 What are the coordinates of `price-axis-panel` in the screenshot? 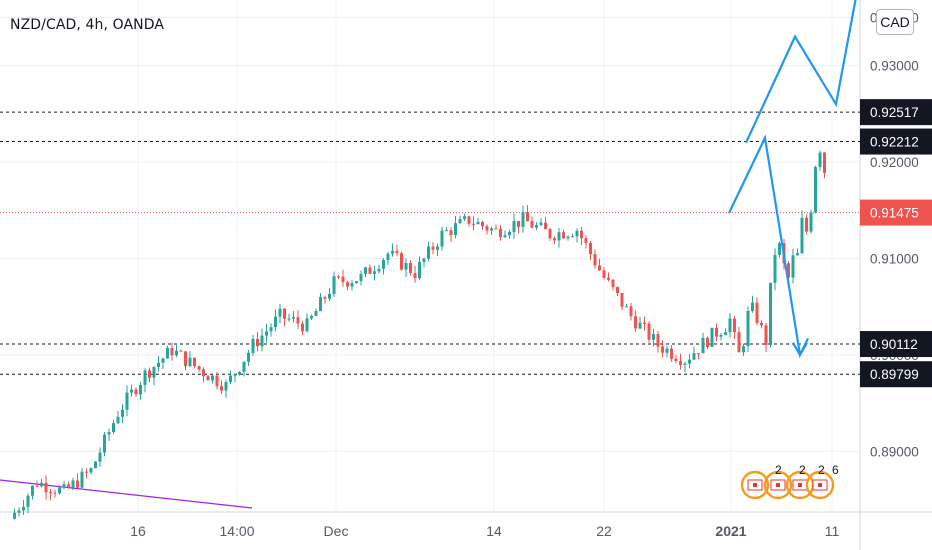 It's located at (896, 275).